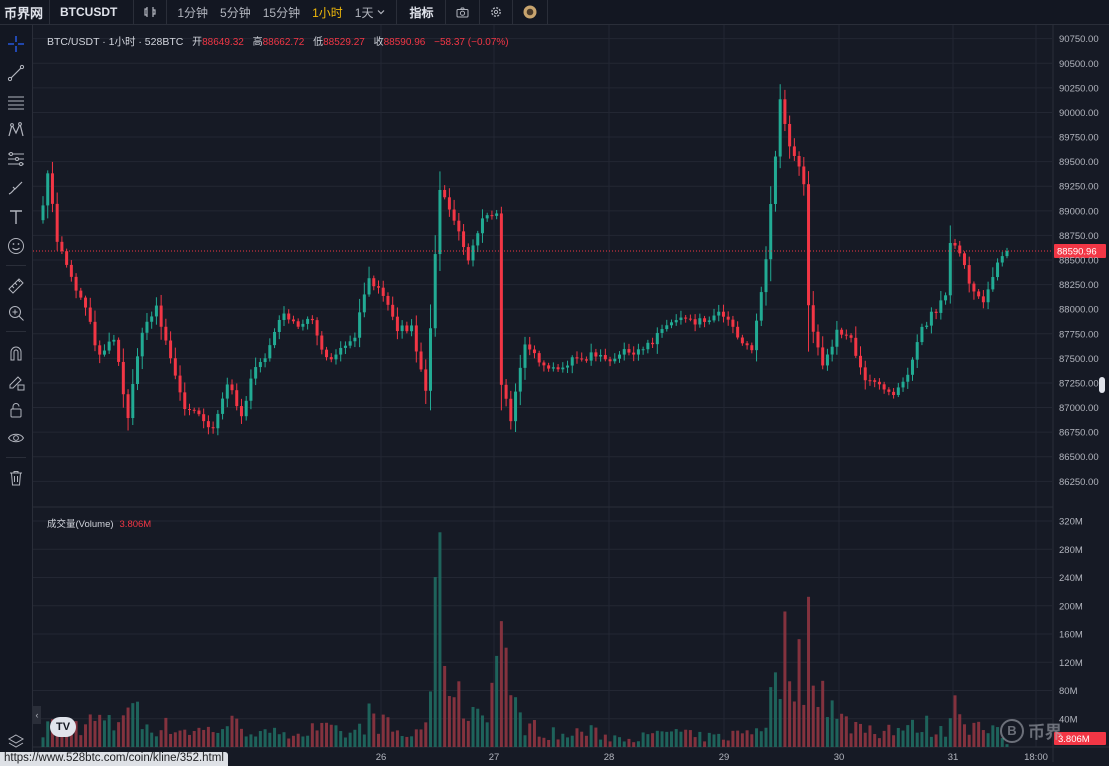 The height and width of the screenshot is (766, 1109). Describe the element at coordinates (16, 102) in the screenshot. I see `horizontal-lines-icon` at that location.